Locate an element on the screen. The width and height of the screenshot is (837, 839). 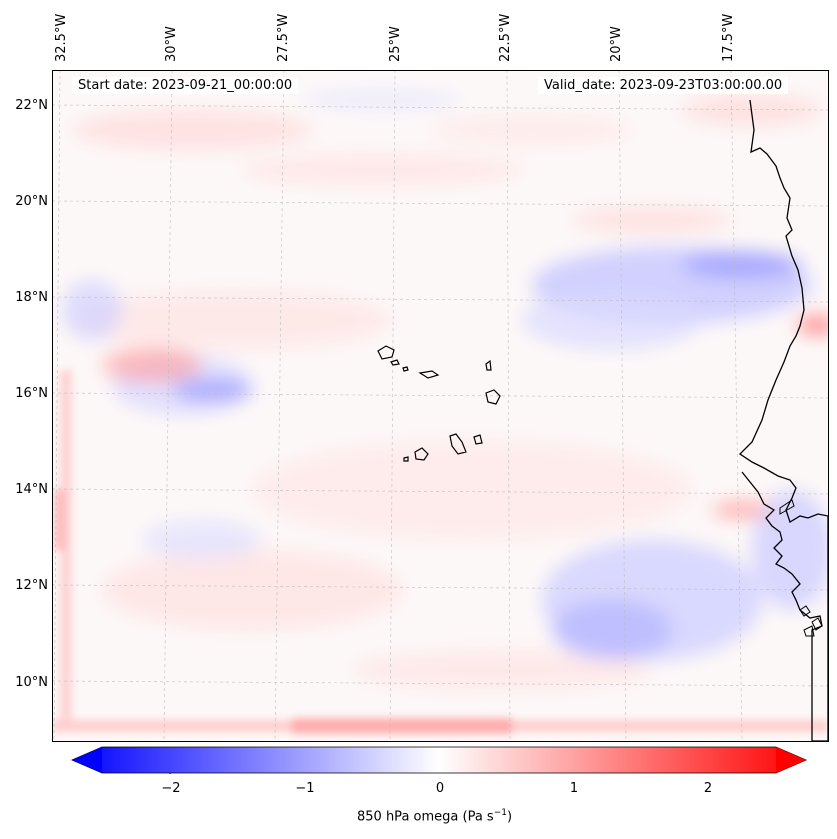
colorbar is located at coordinates (439, 760).